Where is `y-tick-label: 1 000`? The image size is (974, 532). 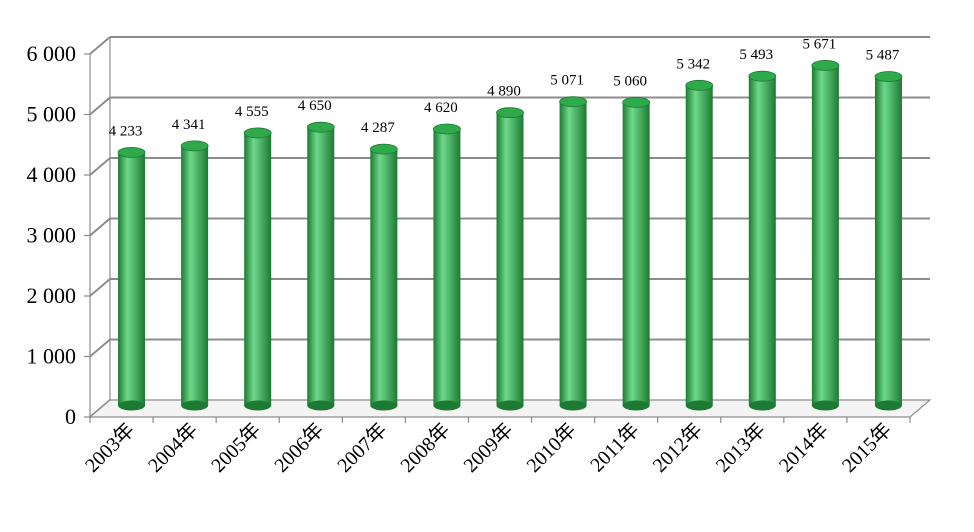
y-tick-label: 1 000 is located at coordinates (52, 356).